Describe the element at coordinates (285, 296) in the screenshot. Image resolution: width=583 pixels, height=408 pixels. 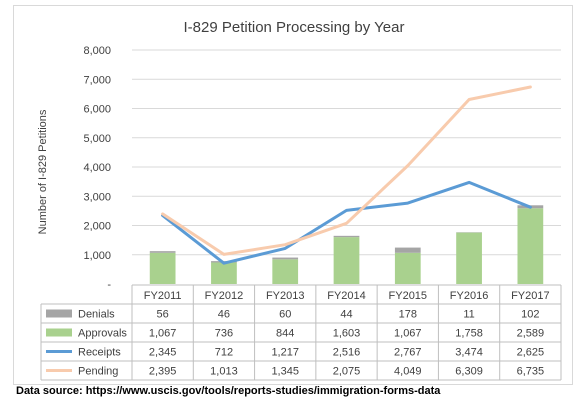
I see `x-category-label: FY2013` at that location.